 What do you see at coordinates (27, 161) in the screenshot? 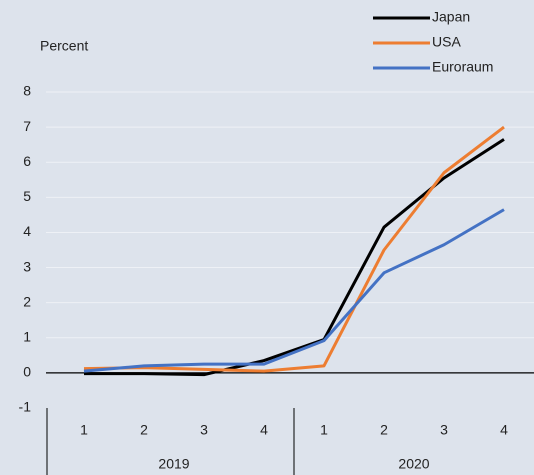
I see `y-tick-label: 6` at bounding box center [27, 161].